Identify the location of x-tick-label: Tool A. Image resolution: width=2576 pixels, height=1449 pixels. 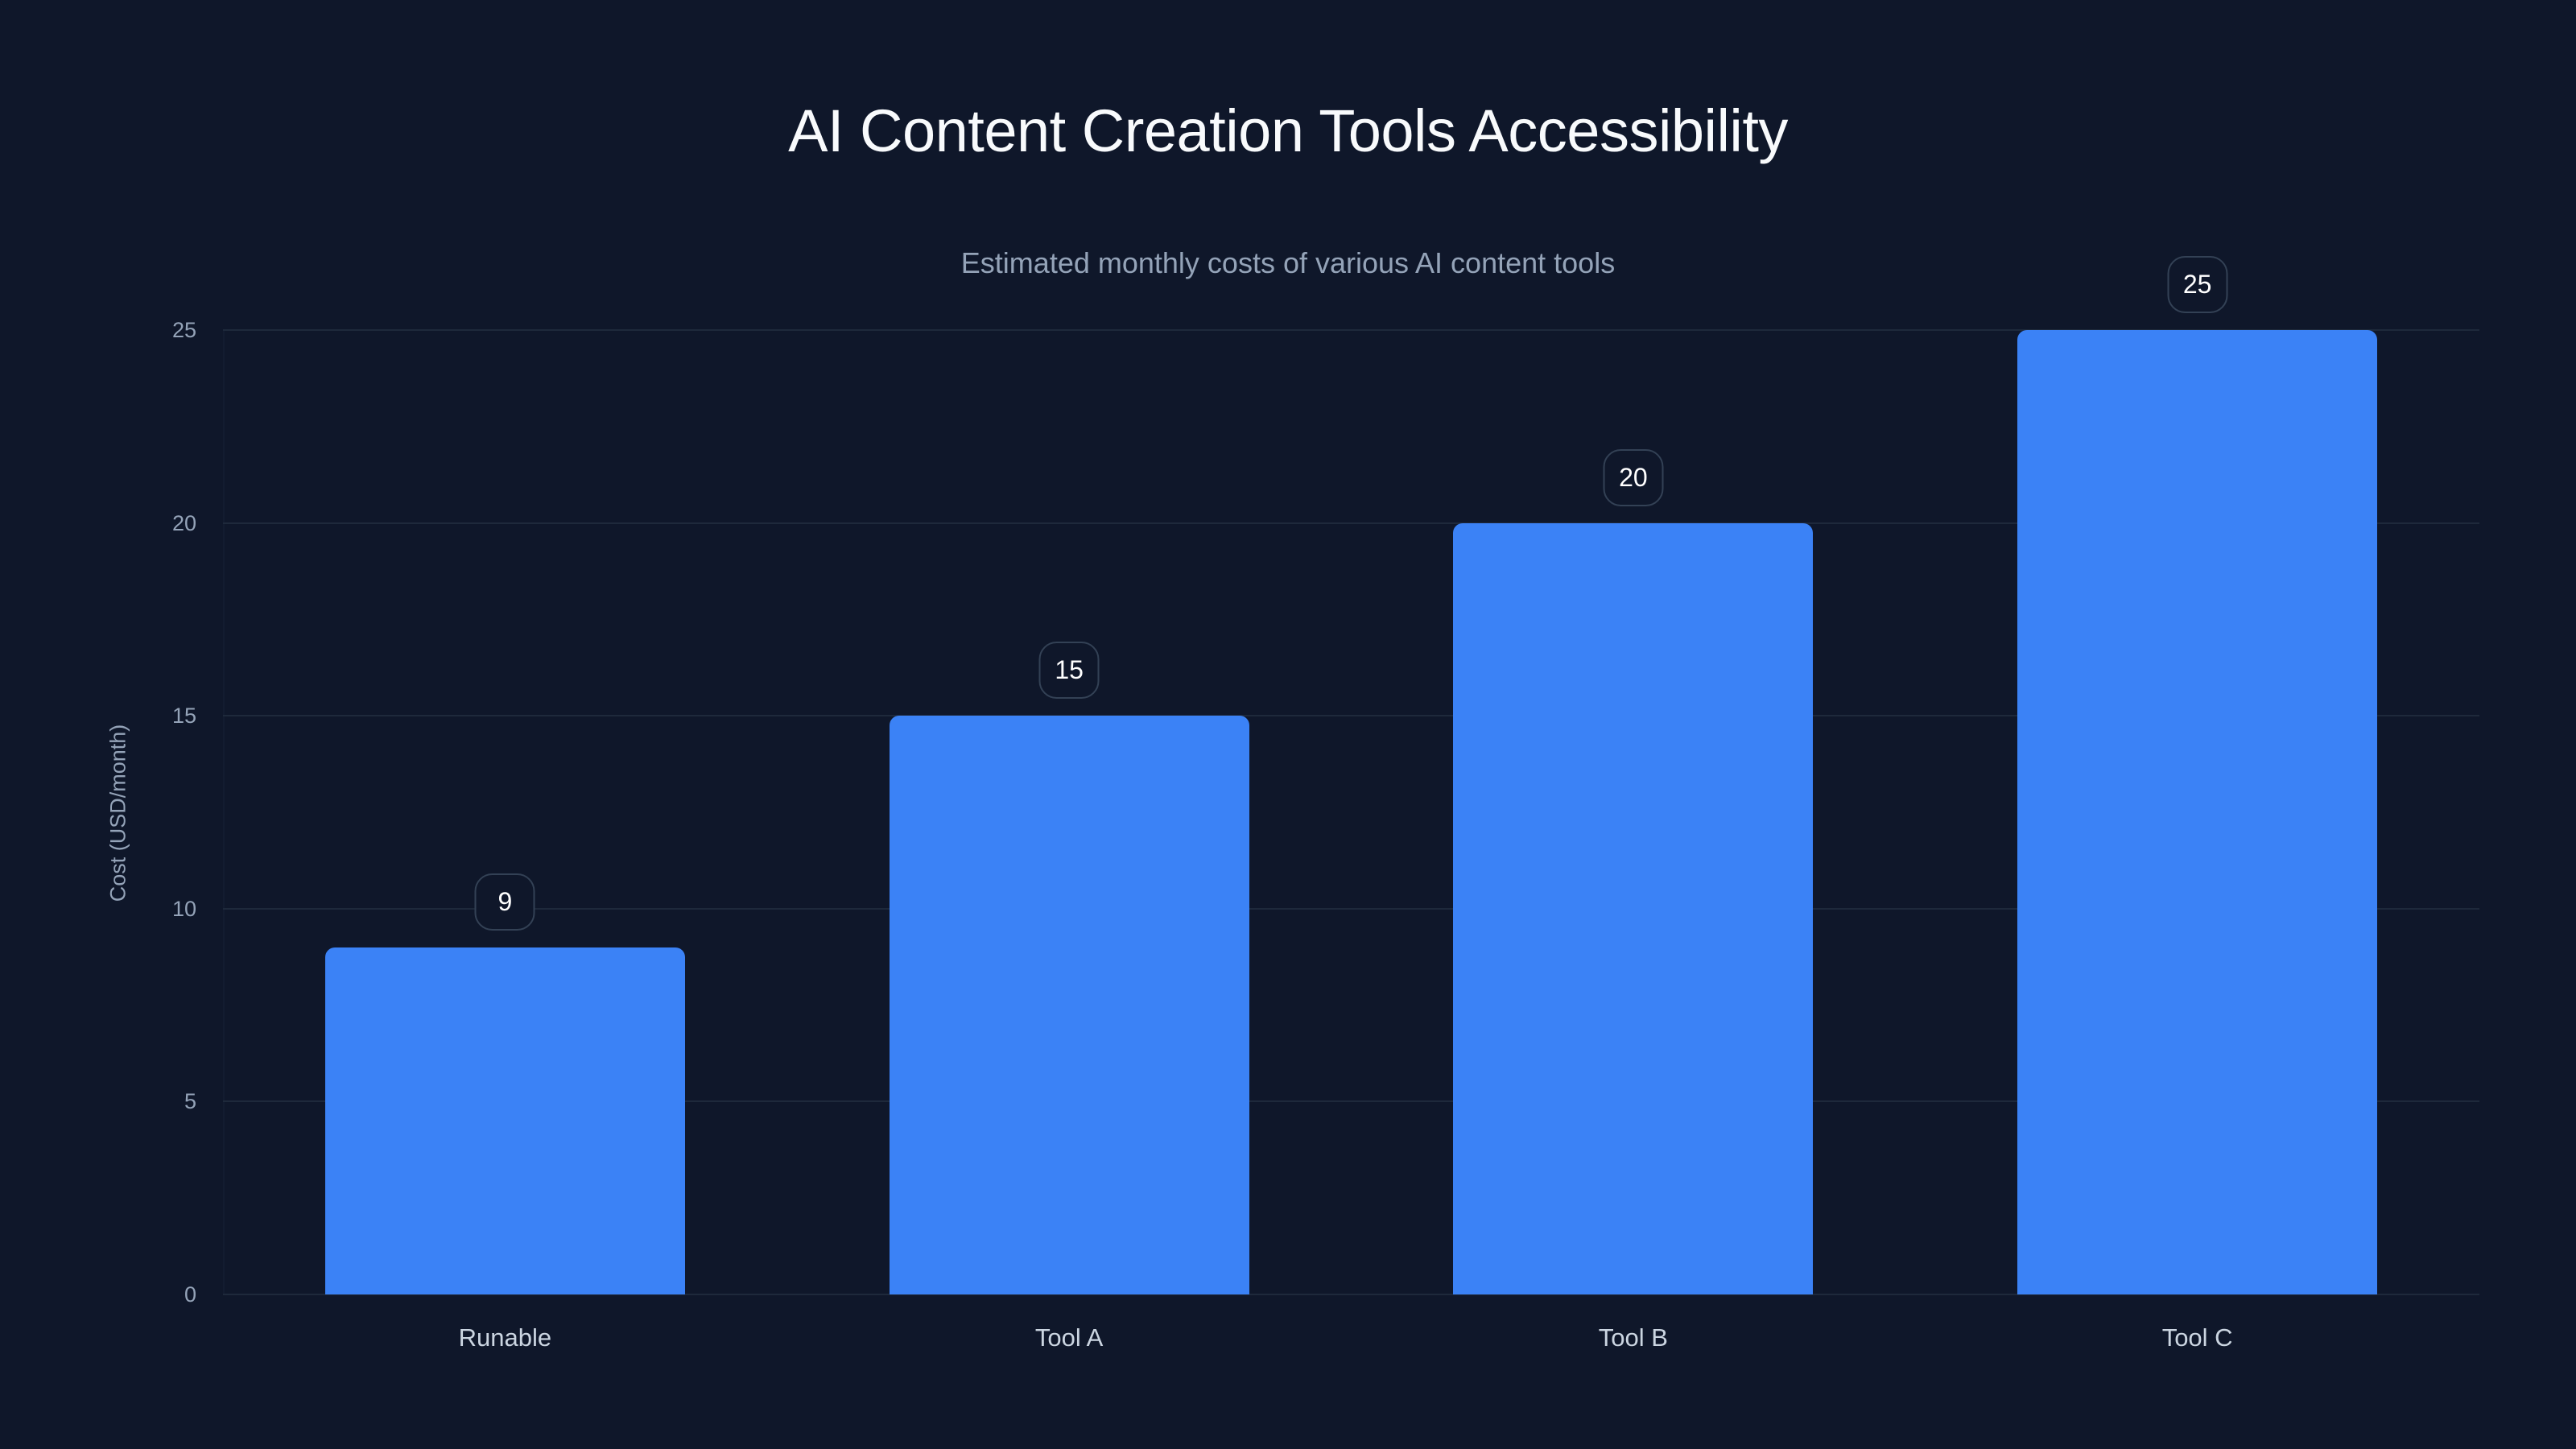
(1069, 1337).